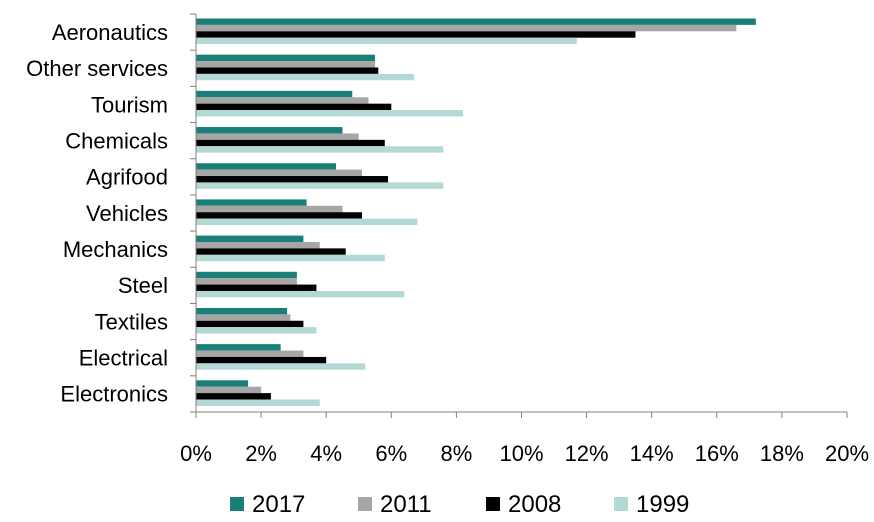 This screenshot has width=874, height=522. I want to click on bar-chemicals-2008, so click(290, 143).